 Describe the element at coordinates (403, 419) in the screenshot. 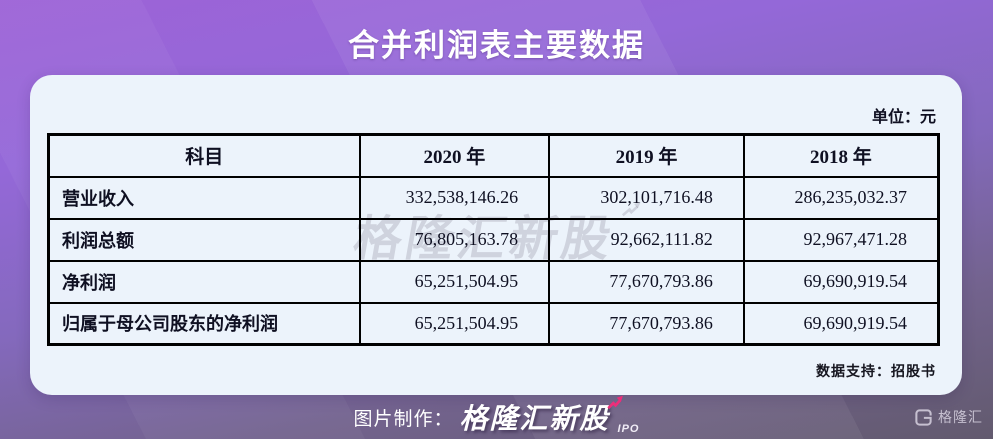

I see `credit-label: 图片制作：` at that location.